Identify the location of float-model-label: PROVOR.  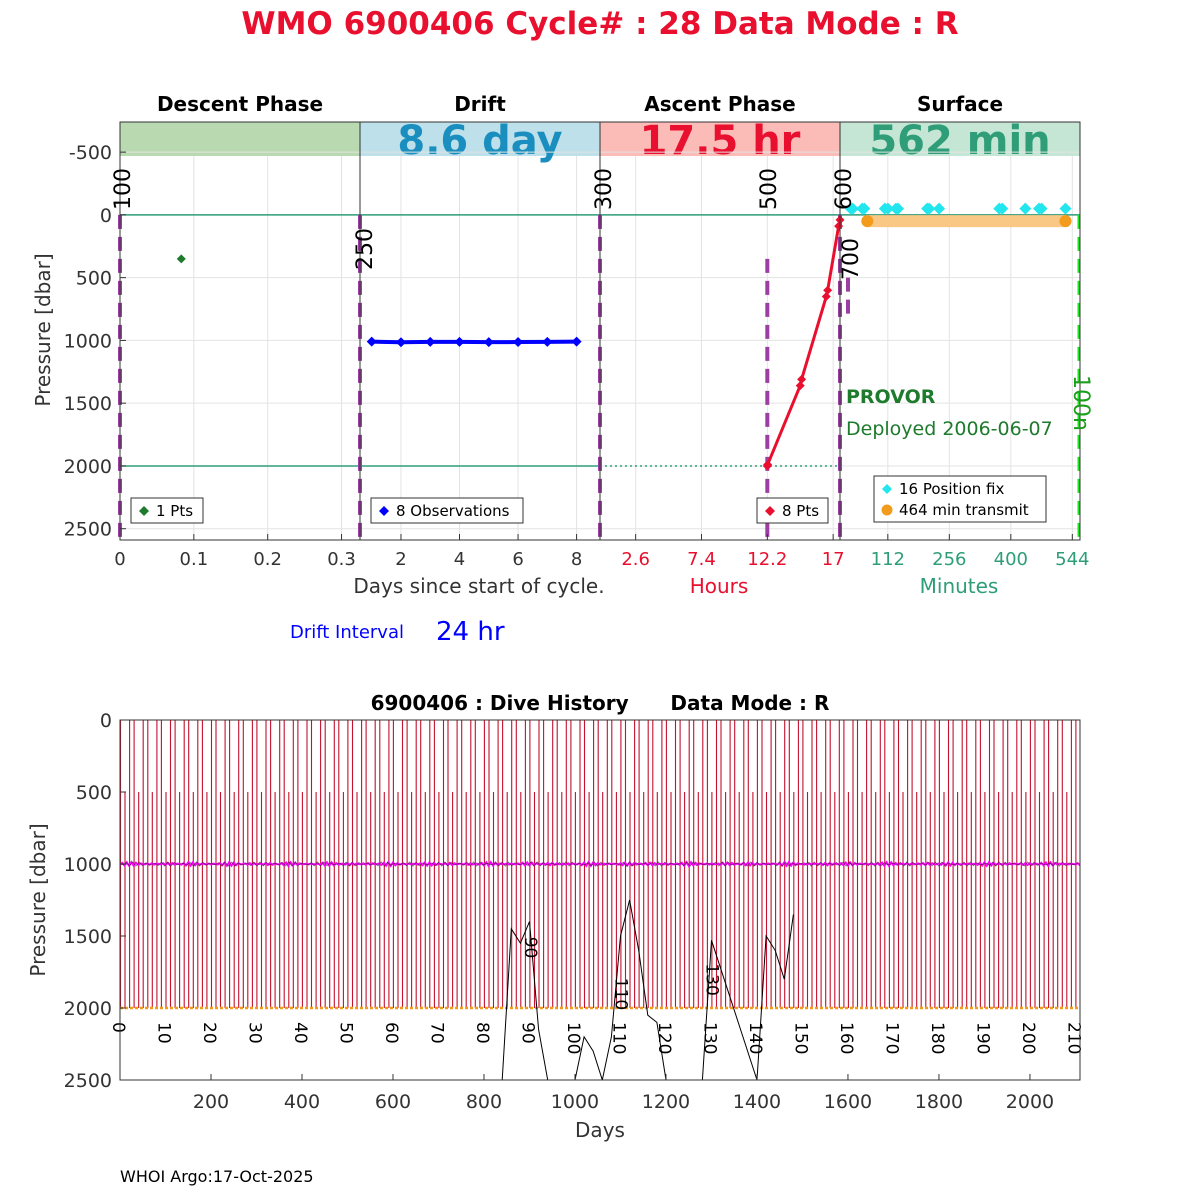
(891, 397).